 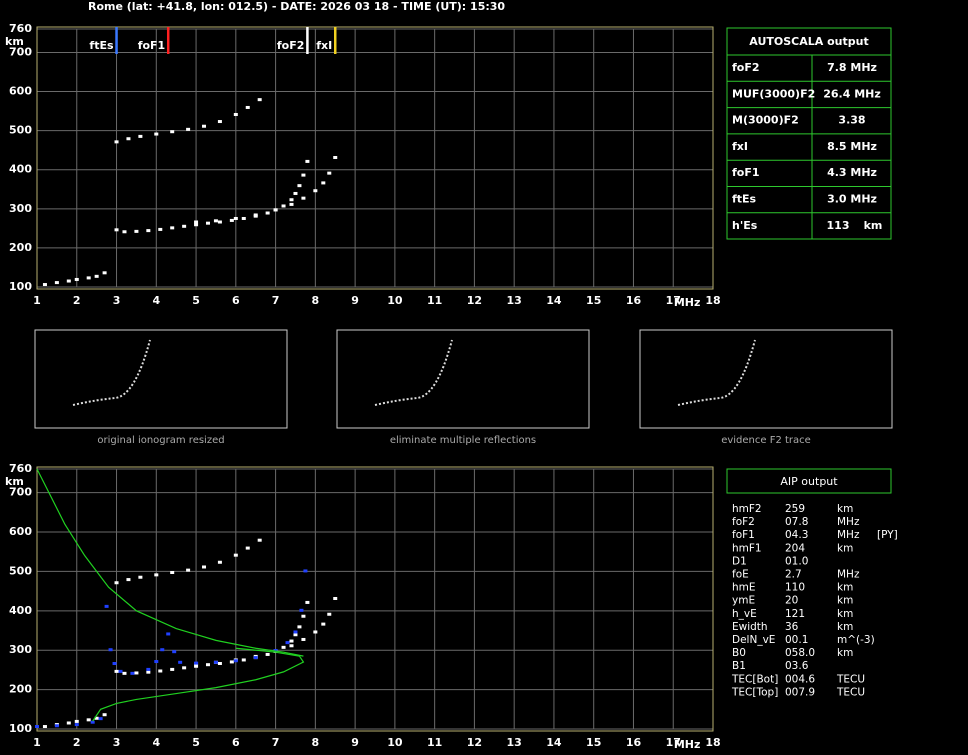 What do you see at coordinates (554, 742) in the screenshot?
I see `x-tick-label: 14` at bounding box center [554, 742].